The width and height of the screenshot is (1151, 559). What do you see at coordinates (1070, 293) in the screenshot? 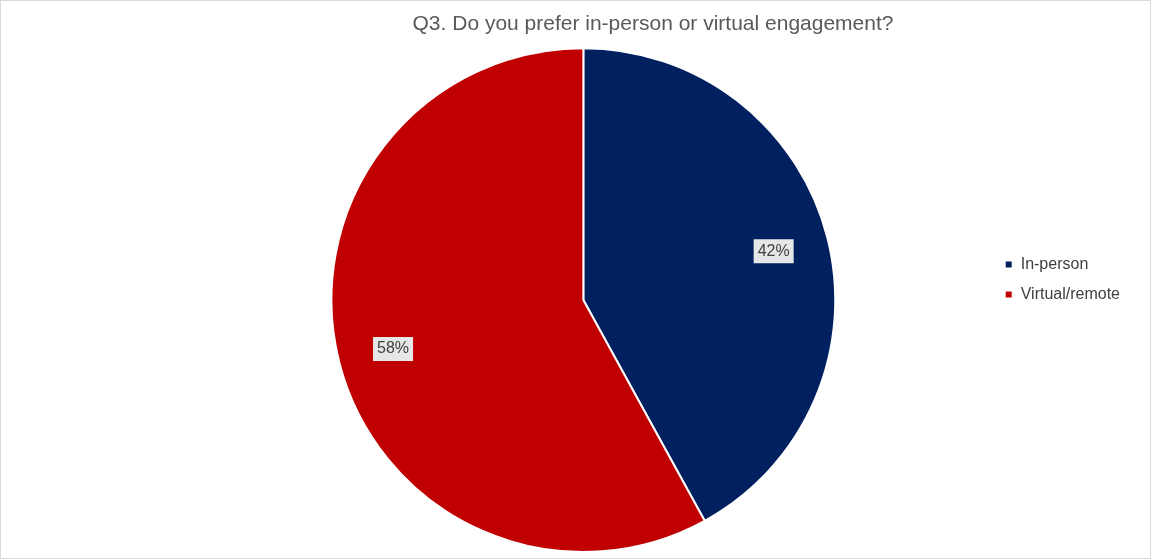
I see `legend-label: Virtual/remote` at bounding box center [1070, 293].